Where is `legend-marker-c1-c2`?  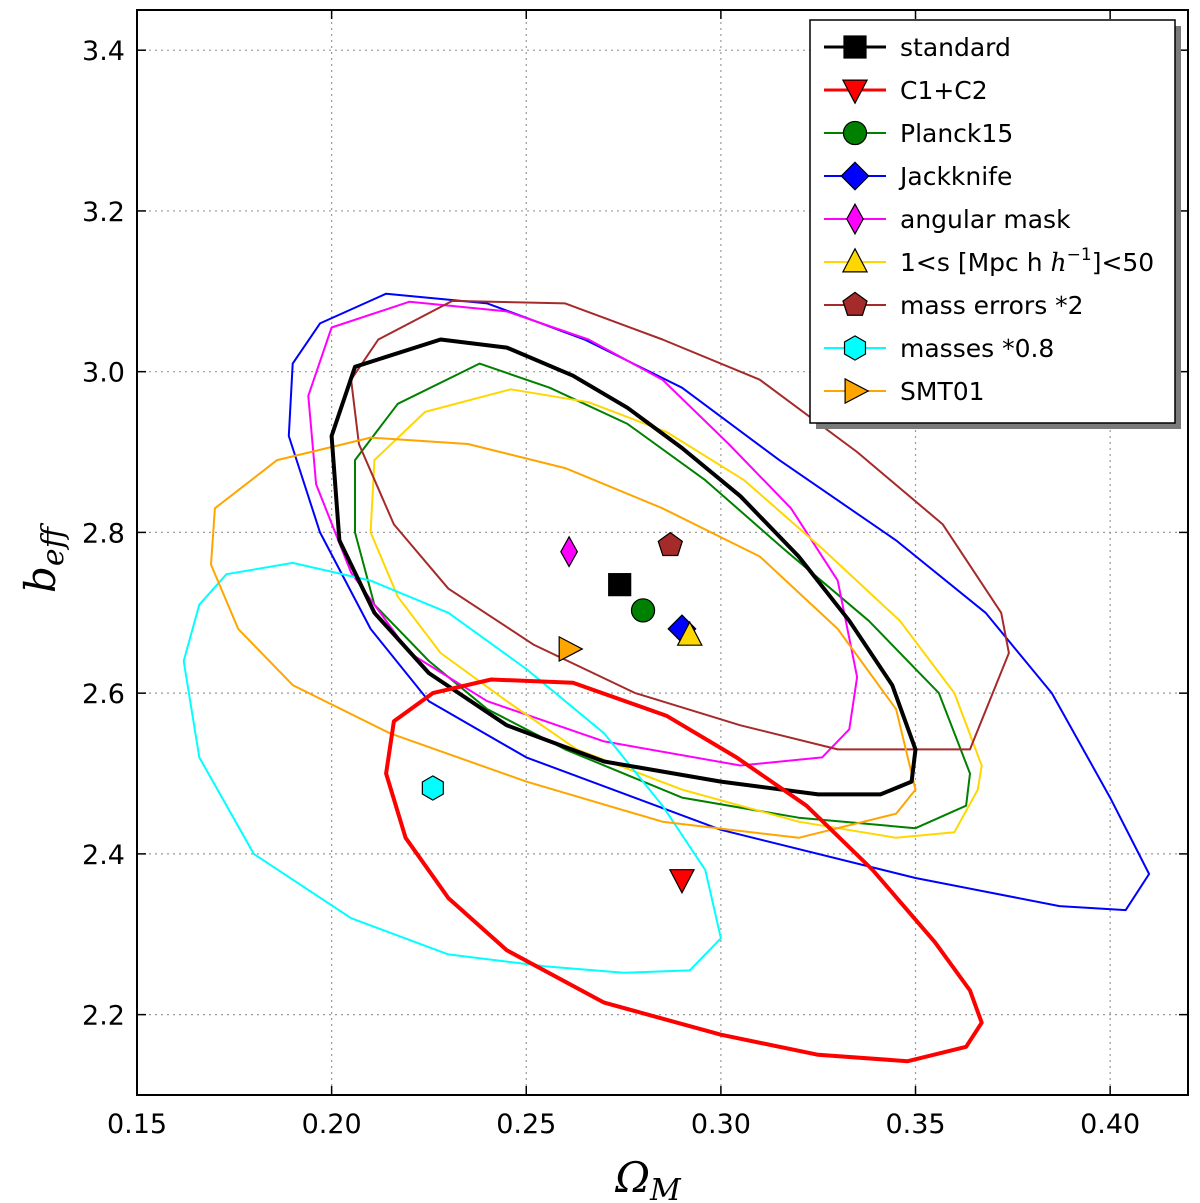
legend-marker-c1-c2 is located at coordinates (855, 92).